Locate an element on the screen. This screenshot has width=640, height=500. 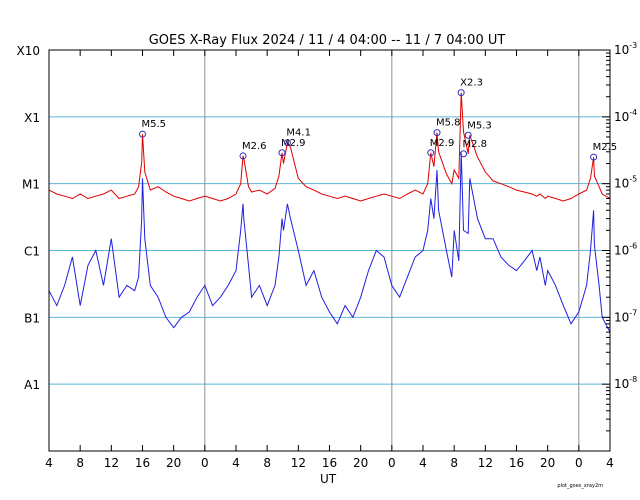
right-axis-label: 10⁻⁷ is located at coordinates (625, 316).